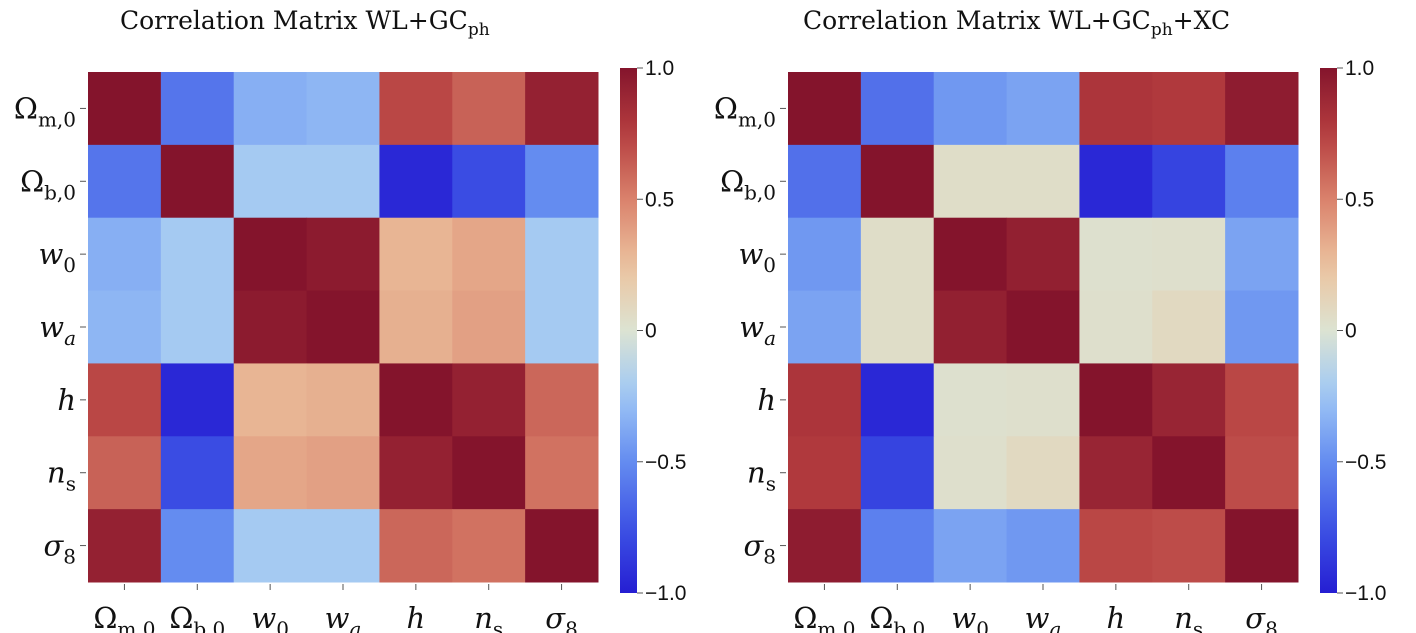 The height and width of the screenshot is (633, 1416). Describe the element at coordinates (1365, 593) in the screenshot. I see `colorbar-tick-label: −1.0` at that location.